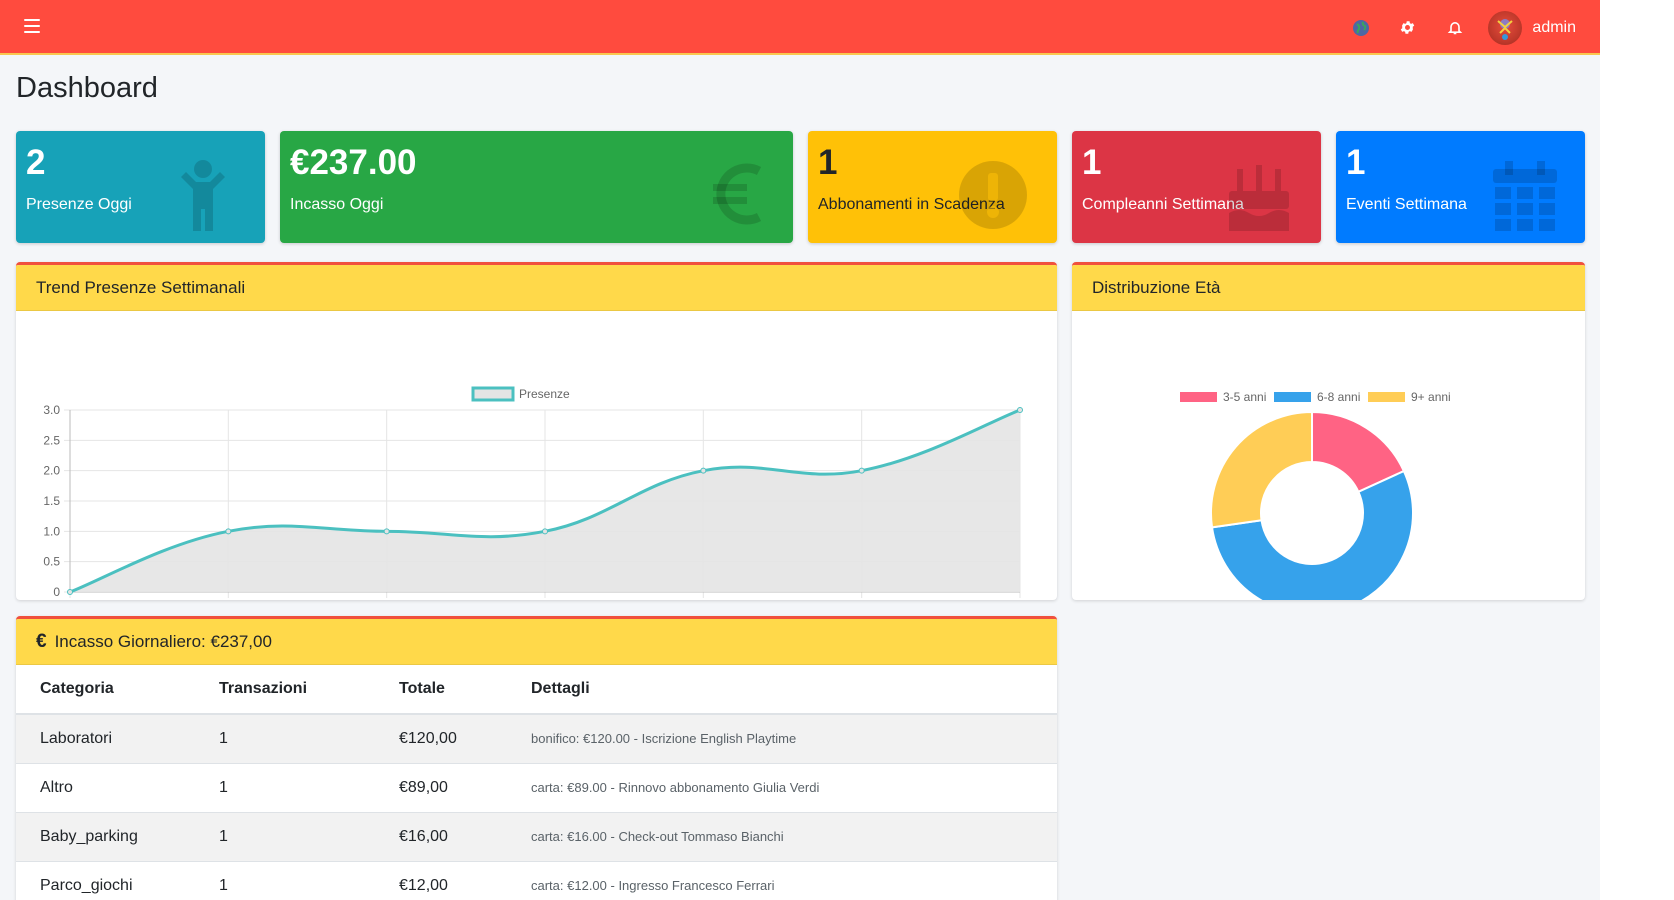  I want to click on cell-totale: €120,00, so click(465, 738).